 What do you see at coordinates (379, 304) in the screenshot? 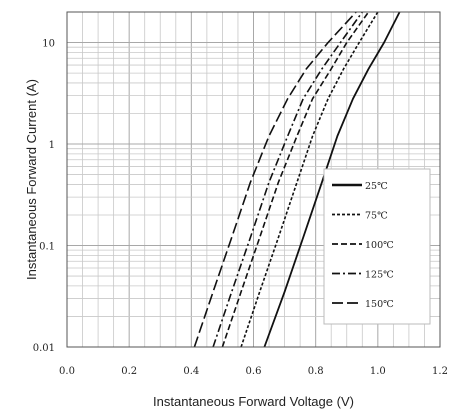
I see `legend-label-5: 150℃` at bounding box center [379, 304].